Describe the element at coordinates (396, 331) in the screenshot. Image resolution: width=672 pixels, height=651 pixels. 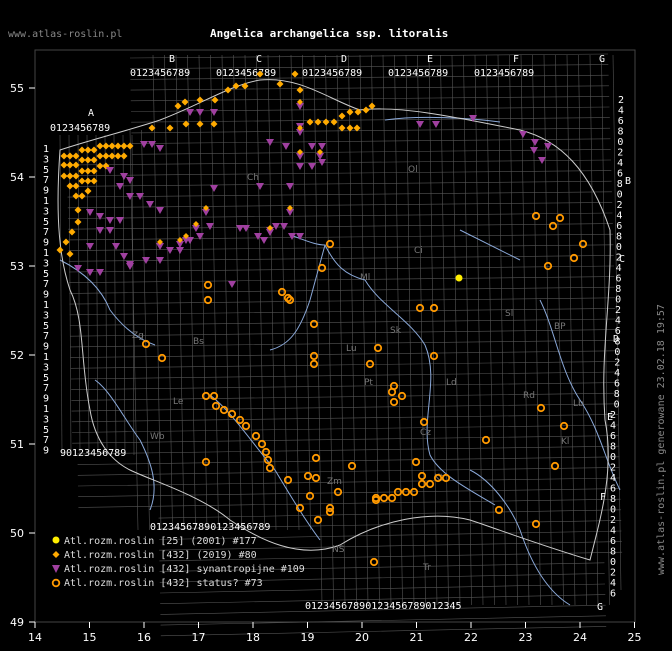
I see `region-label: Sk` at that location.